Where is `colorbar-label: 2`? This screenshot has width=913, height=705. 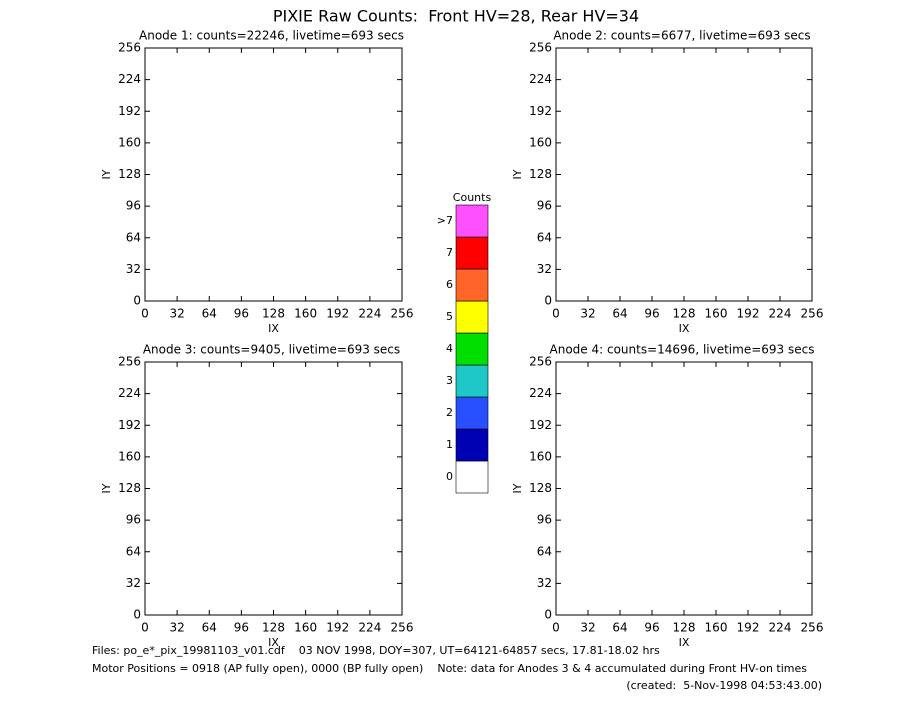 colorbar-label: 2 is located at coordinates (449, 412).